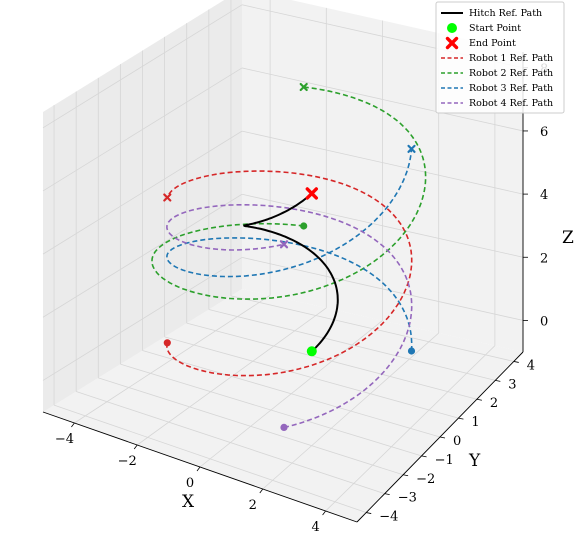 Image resolution: width=574 pixels, height=544 pixels. Describe the element at coordinates (492, 43) in the screenshot. I see `legend-end-label: End Point` at that location.